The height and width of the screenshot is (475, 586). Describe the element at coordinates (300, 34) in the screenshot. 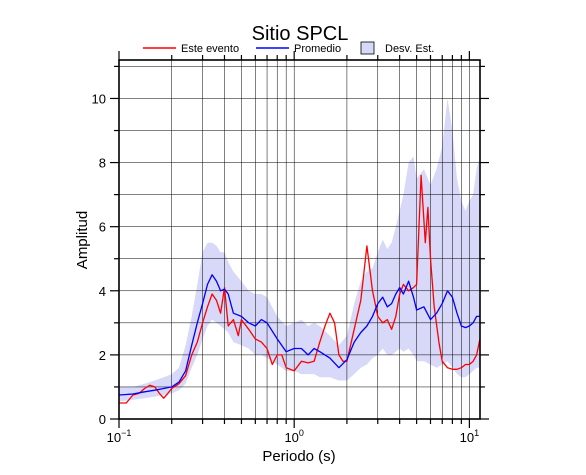

I see `chart-title: Sitio SPCL` at that location.